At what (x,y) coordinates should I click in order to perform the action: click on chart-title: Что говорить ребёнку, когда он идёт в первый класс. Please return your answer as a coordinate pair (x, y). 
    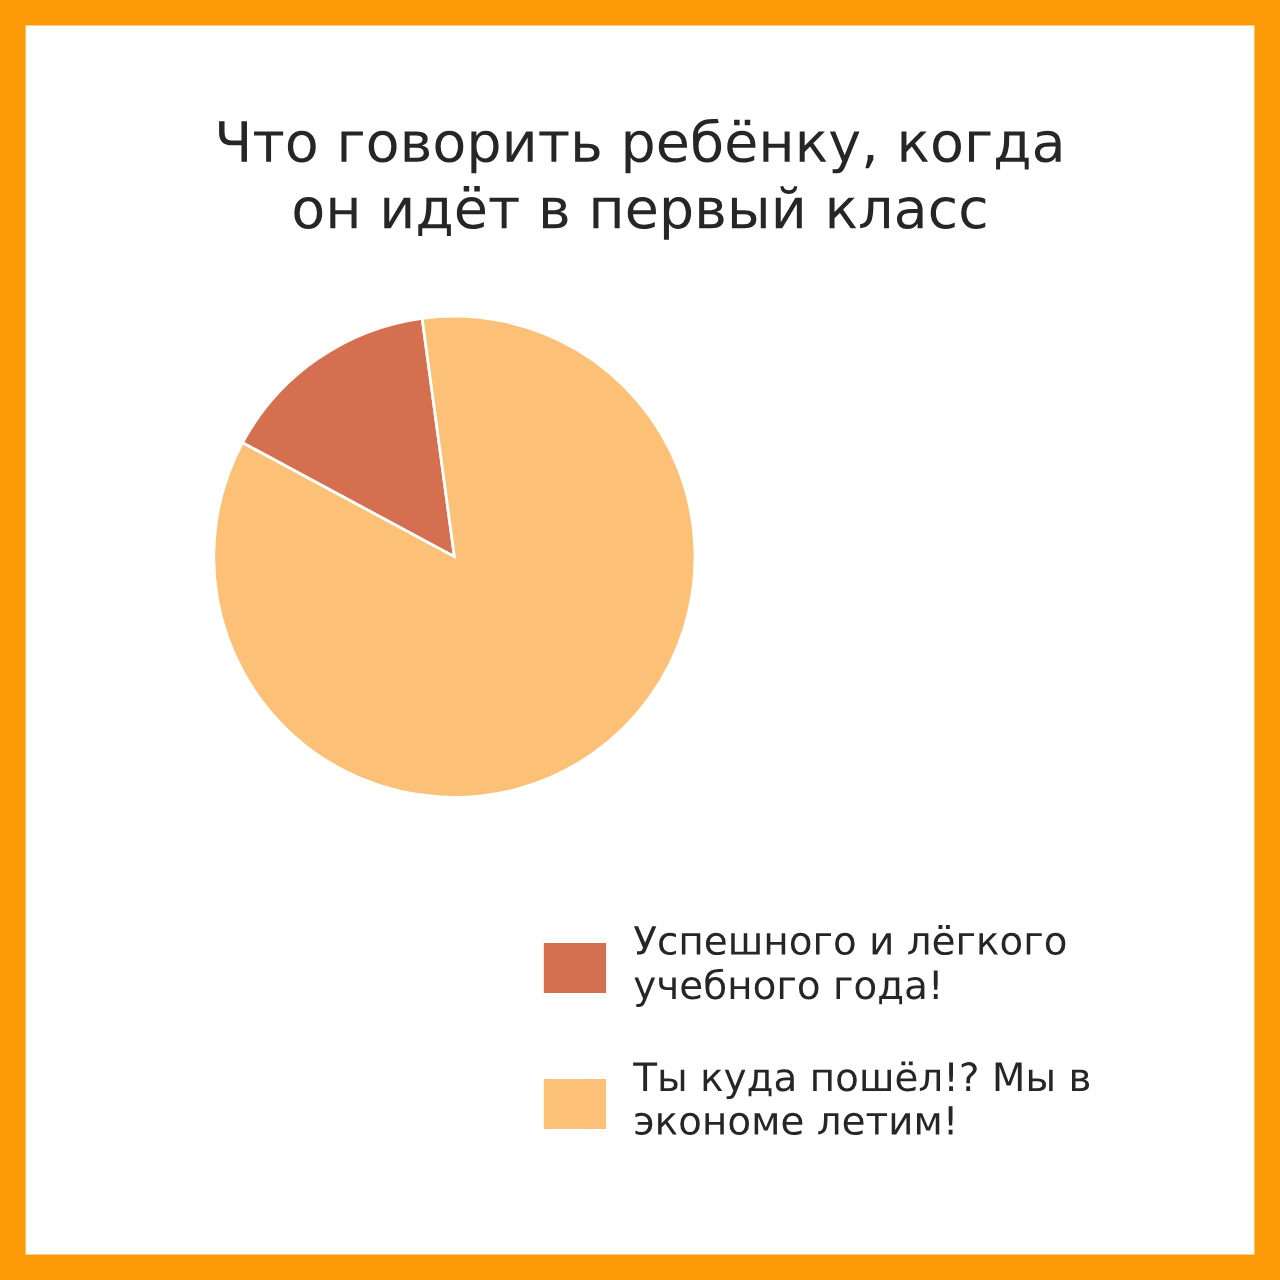
    Looking at the image, I should click on (640, 179).